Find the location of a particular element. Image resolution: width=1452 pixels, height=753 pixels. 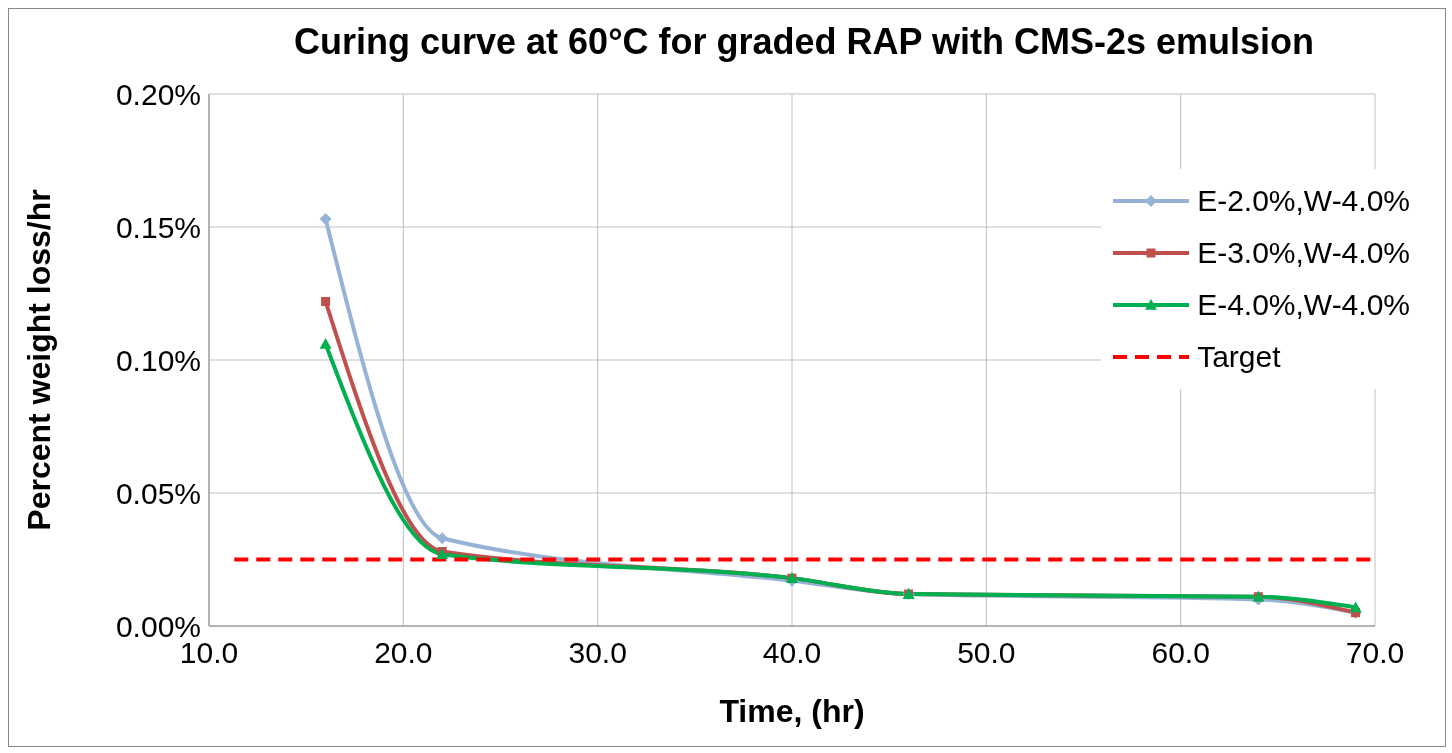

x-axis-title: Time, (hr) is located at coordinates (792, 711).